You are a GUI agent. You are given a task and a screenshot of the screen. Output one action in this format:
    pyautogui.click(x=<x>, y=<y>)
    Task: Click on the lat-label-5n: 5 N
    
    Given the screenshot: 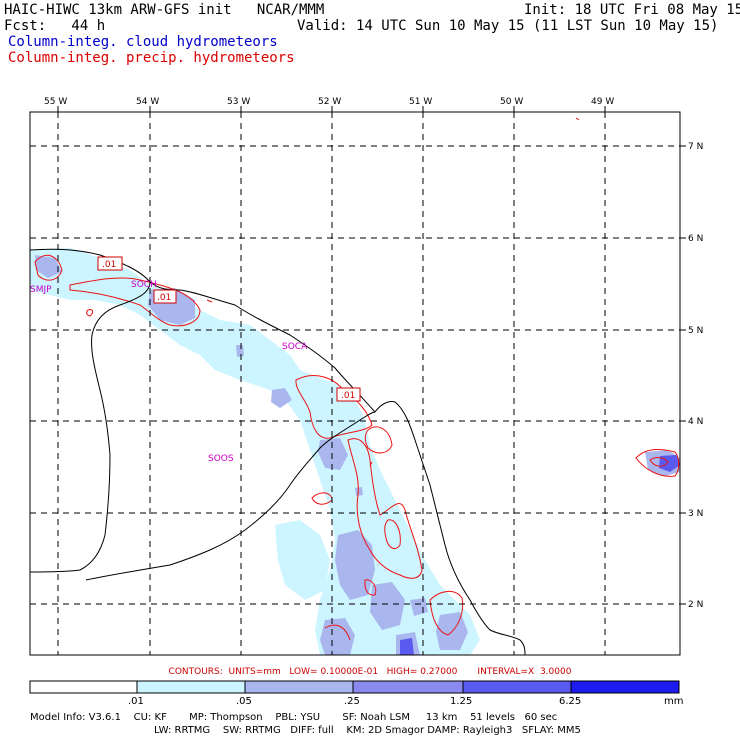 What is the action you would take?
    pyautogui.click(x=695, y=331)
    